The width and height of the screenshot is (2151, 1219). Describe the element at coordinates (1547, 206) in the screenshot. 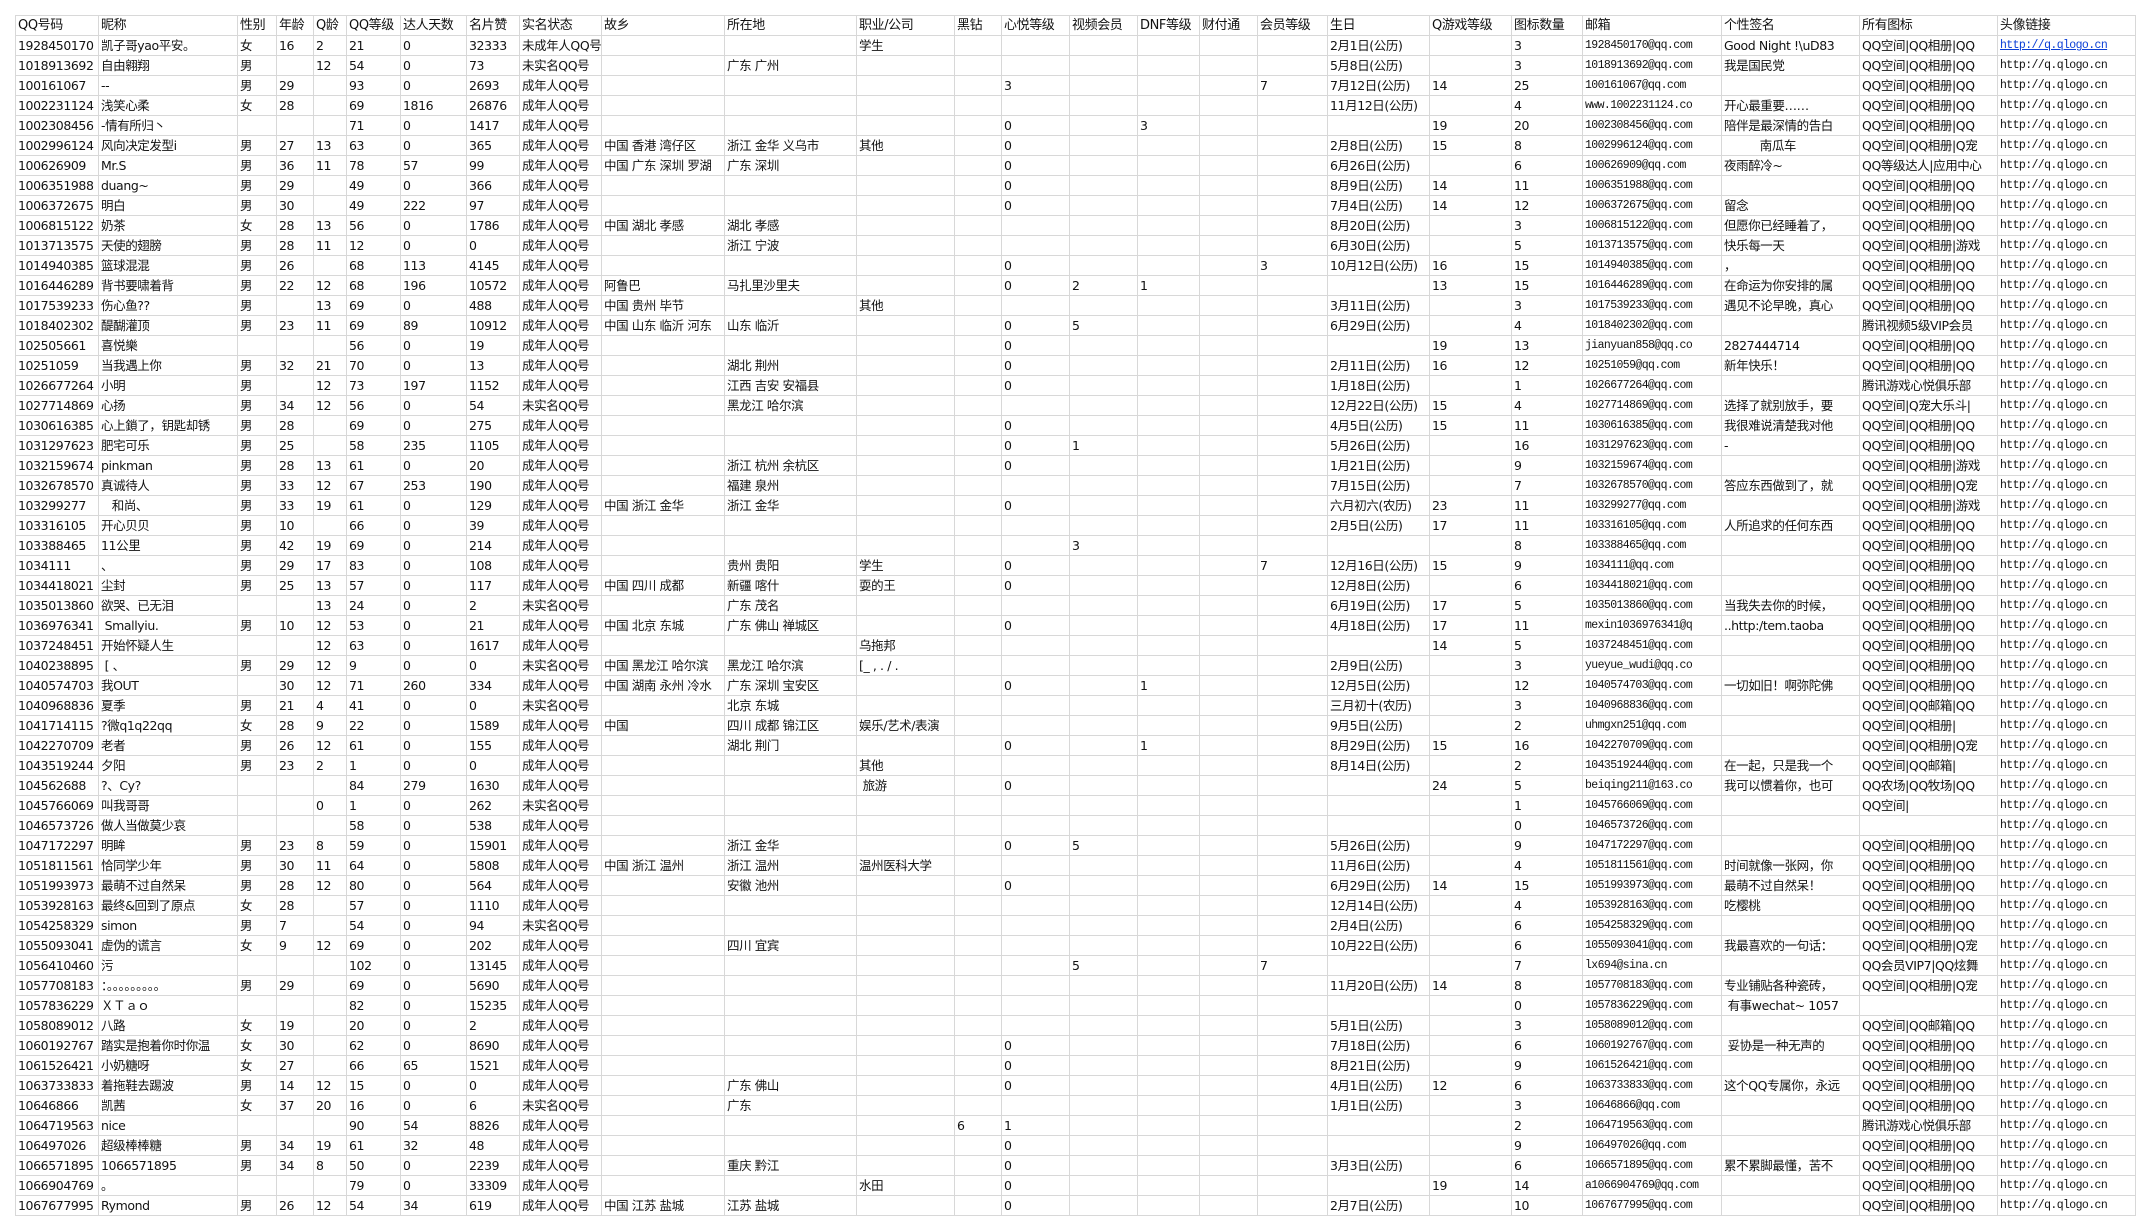

I see `cell-icon-count: 12` at that location.